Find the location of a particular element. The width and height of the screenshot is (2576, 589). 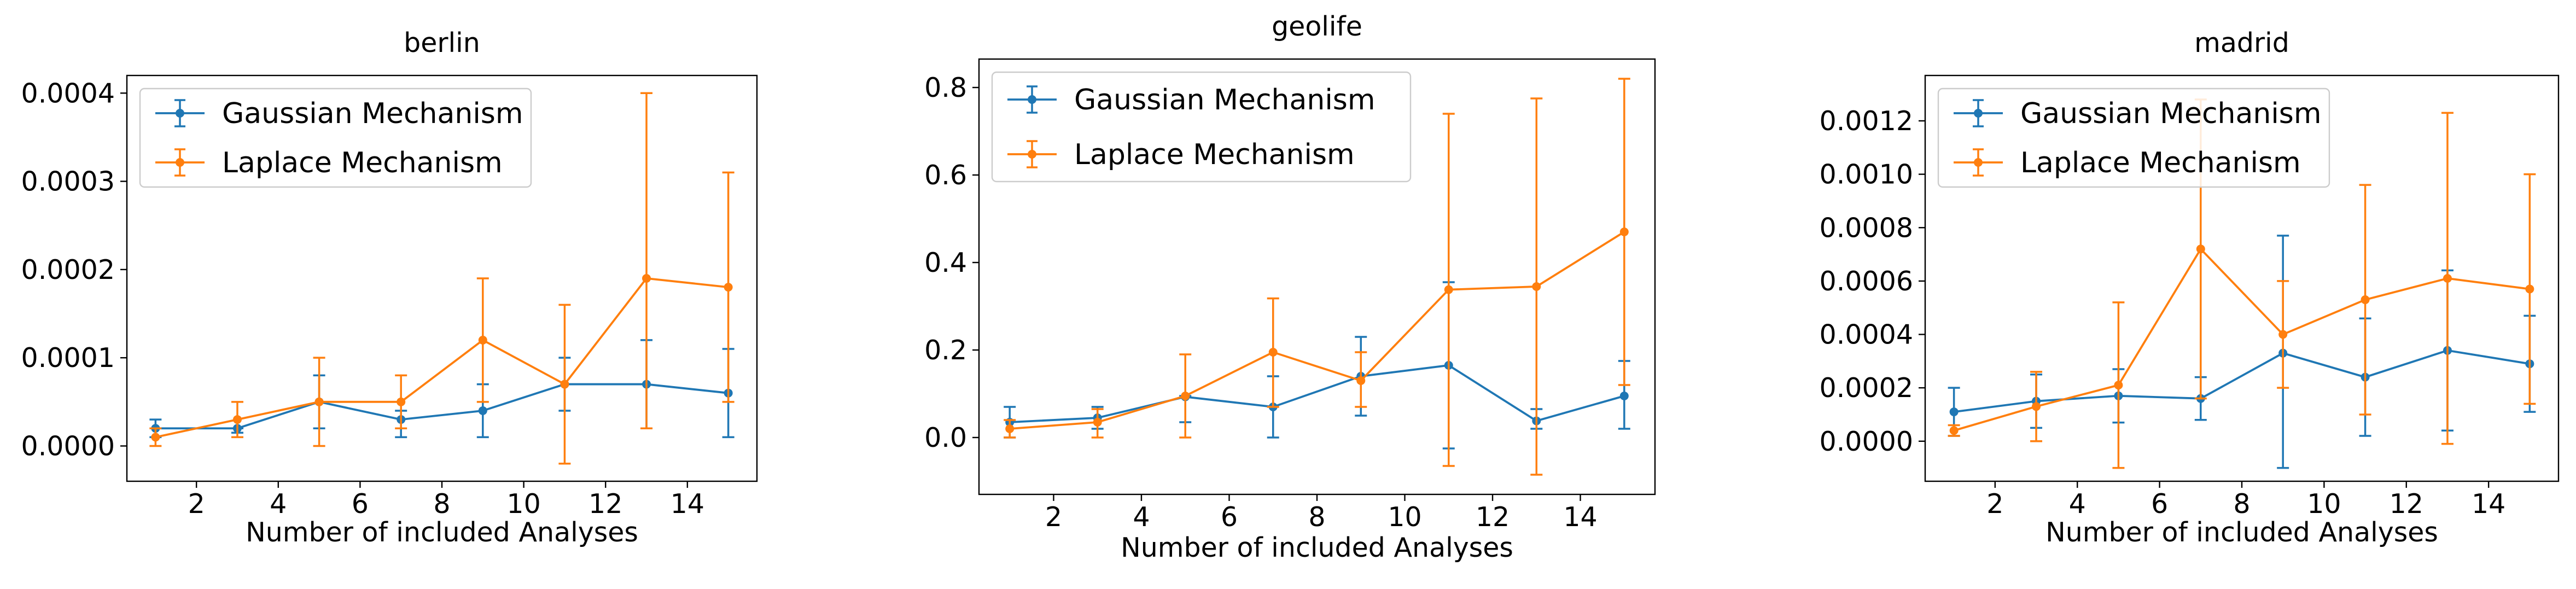

y-tick-label: 0.8 is located at coordinates (945, 87).